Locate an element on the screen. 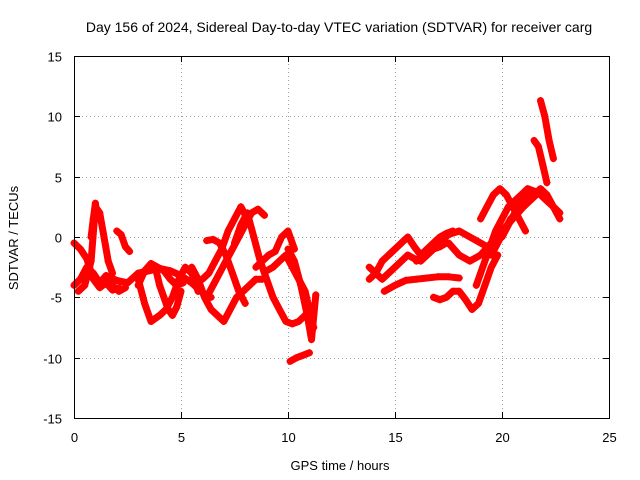  x-tick-label: 15 is located at coordinates (395, 437).